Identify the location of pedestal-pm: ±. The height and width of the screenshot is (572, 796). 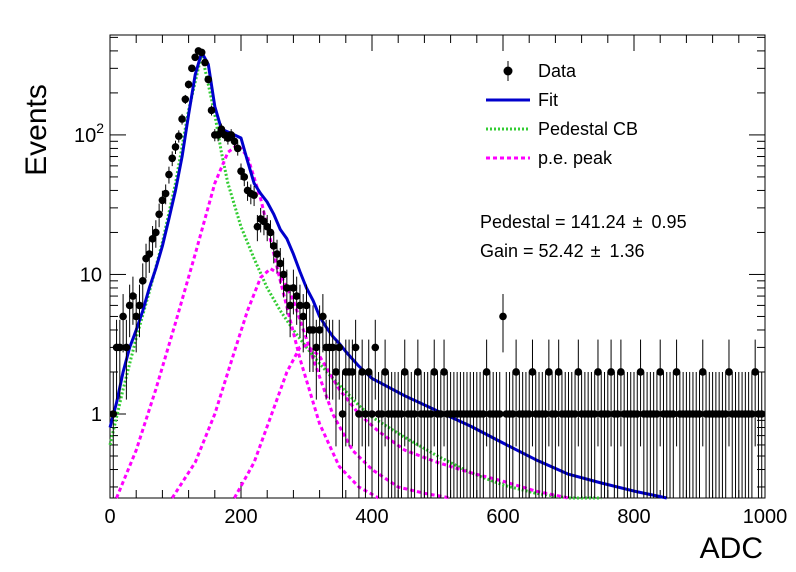
(638, 222).